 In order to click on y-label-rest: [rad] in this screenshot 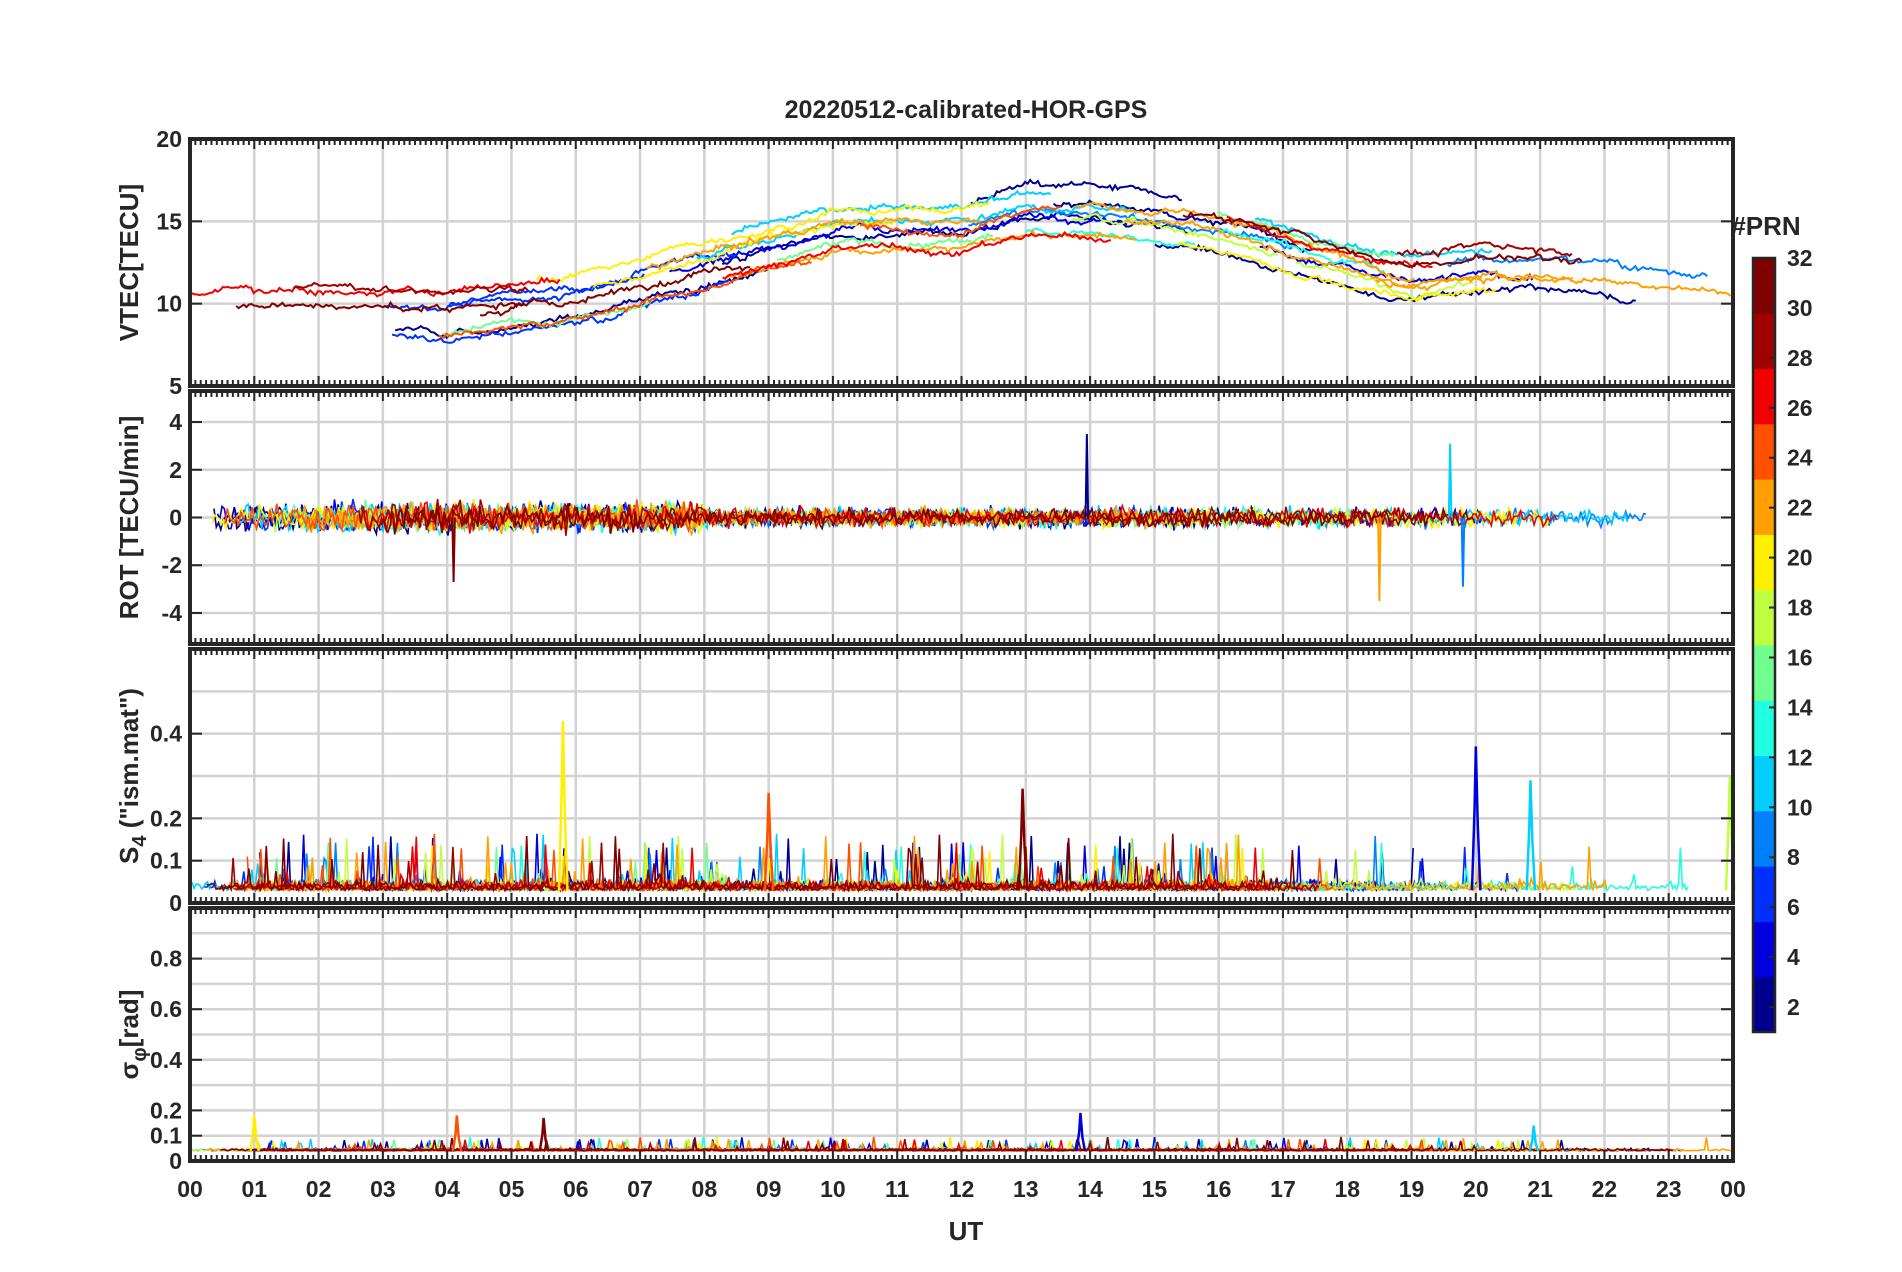, I will do `click(129, 1019)`.